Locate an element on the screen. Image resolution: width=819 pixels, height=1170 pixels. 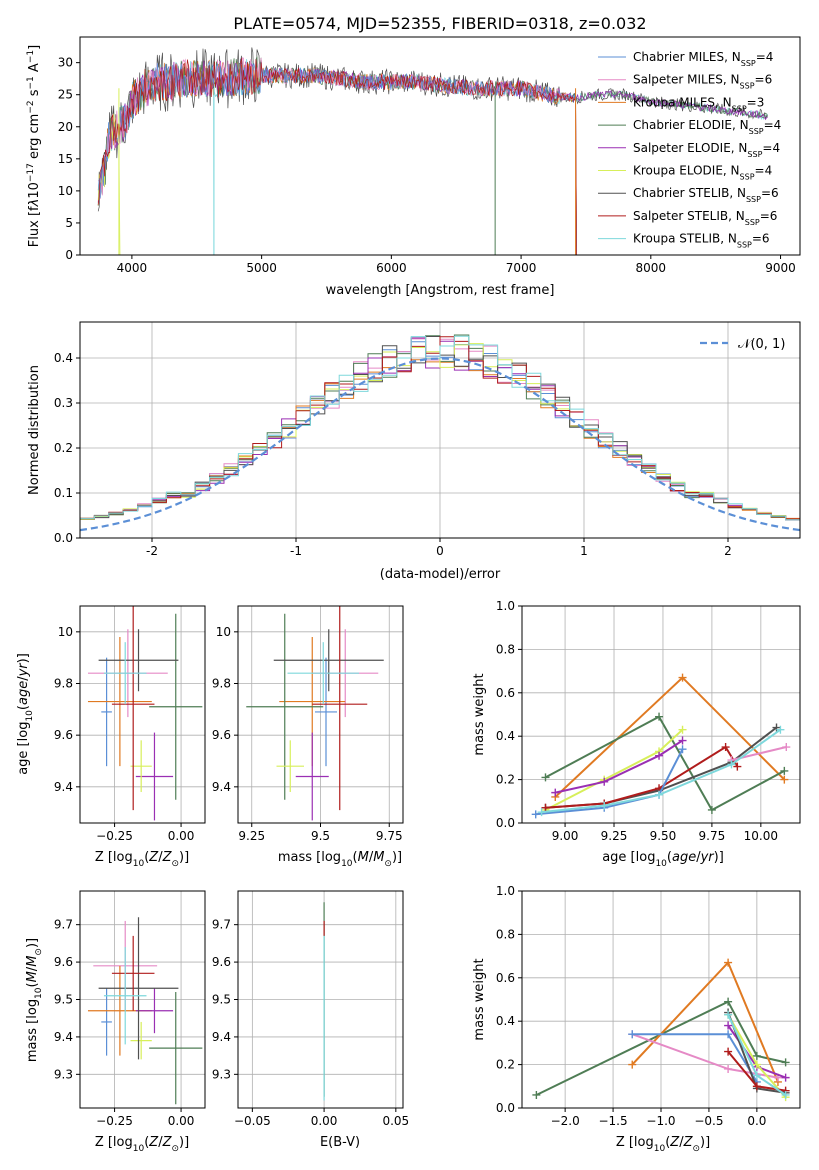
legend-count: =4 is located at coordinates (771, 148).